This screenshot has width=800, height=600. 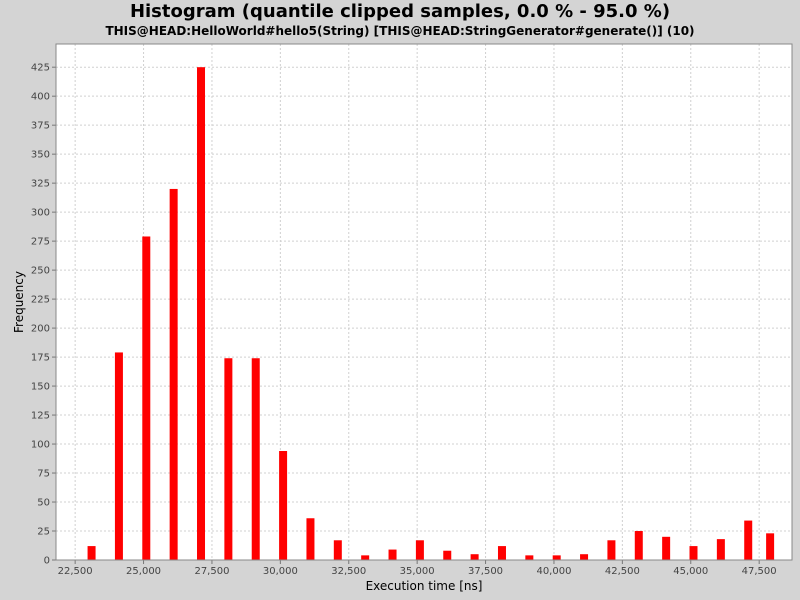 What do you see at coordinates (40, 184) in the screenshot?
I see `y-tick-label: 325` at bounding box center [40, 184].